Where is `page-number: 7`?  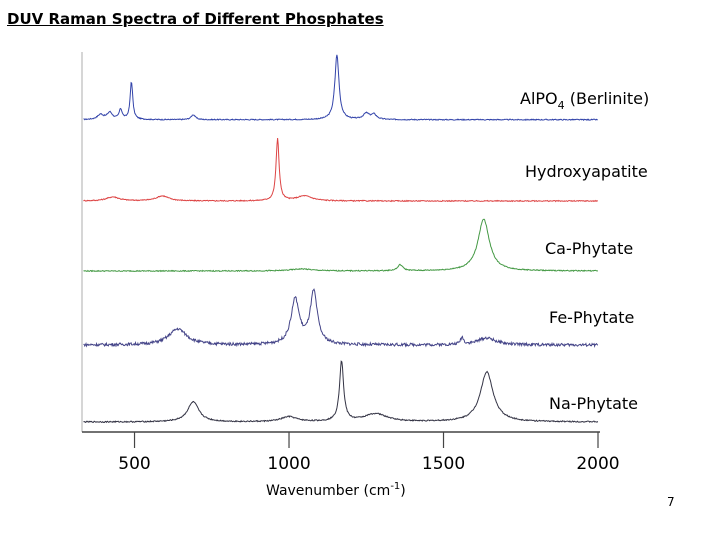
page-number: 7 is located at coordinates (671, 502).